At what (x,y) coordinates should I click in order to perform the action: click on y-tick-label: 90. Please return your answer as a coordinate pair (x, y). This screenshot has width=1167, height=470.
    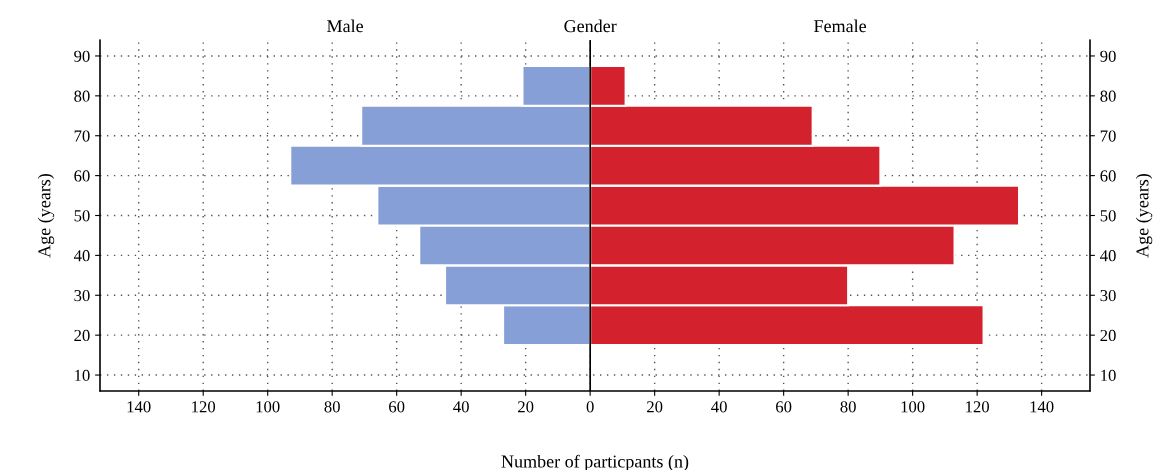
    Looking at the image, I should click on (82, 56).